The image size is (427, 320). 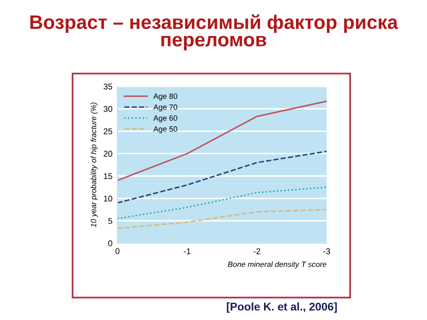 I want to click on y-tick-label: 10, so click(x=108, y=199).